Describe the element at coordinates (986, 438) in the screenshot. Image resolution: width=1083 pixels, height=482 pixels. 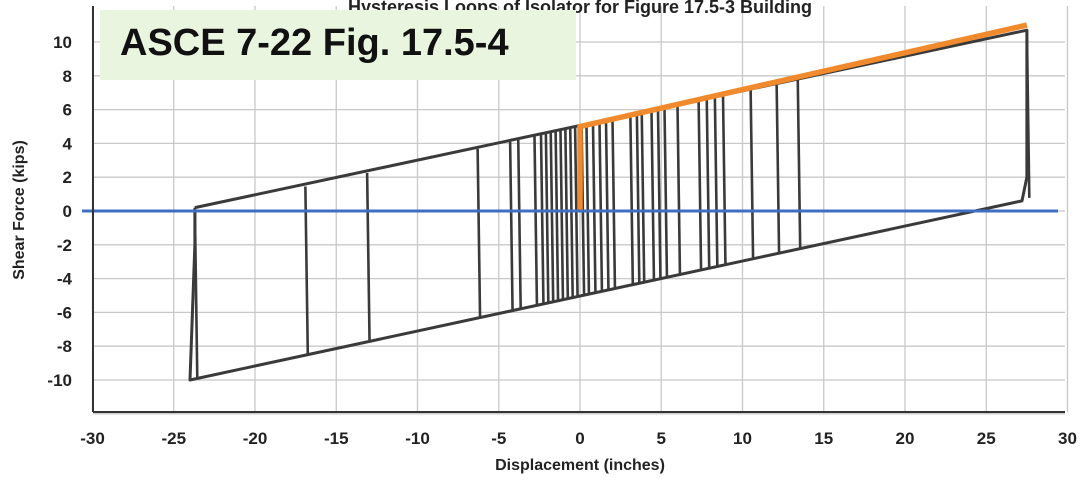
I see `x-tick-label: 25` at that location.